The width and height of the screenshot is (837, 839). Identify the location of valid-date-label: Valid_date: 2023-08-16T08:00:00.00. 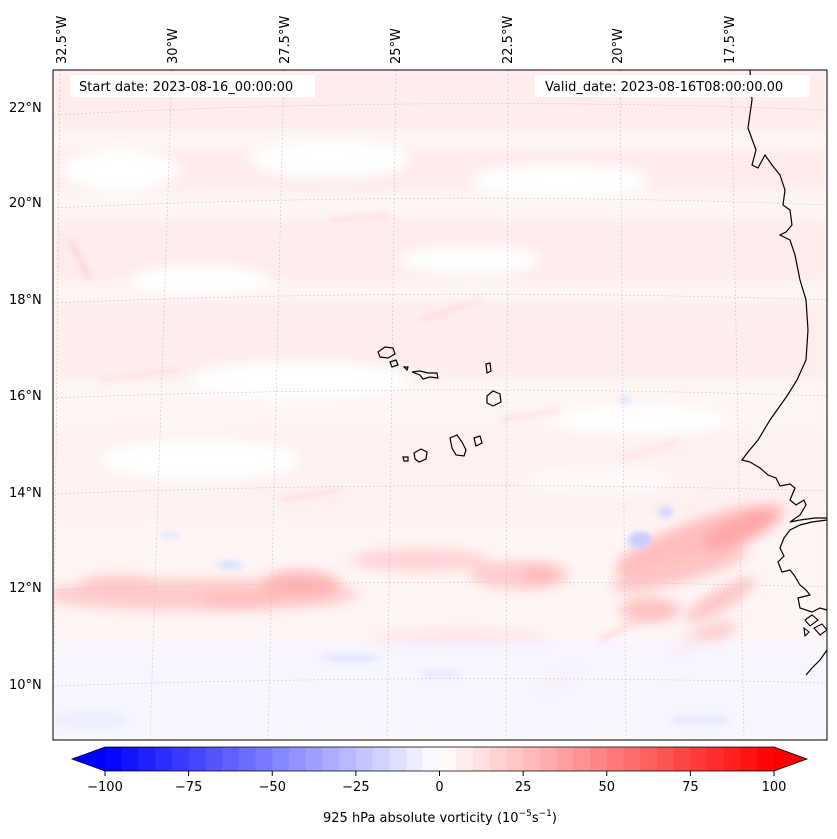
(664, 87).